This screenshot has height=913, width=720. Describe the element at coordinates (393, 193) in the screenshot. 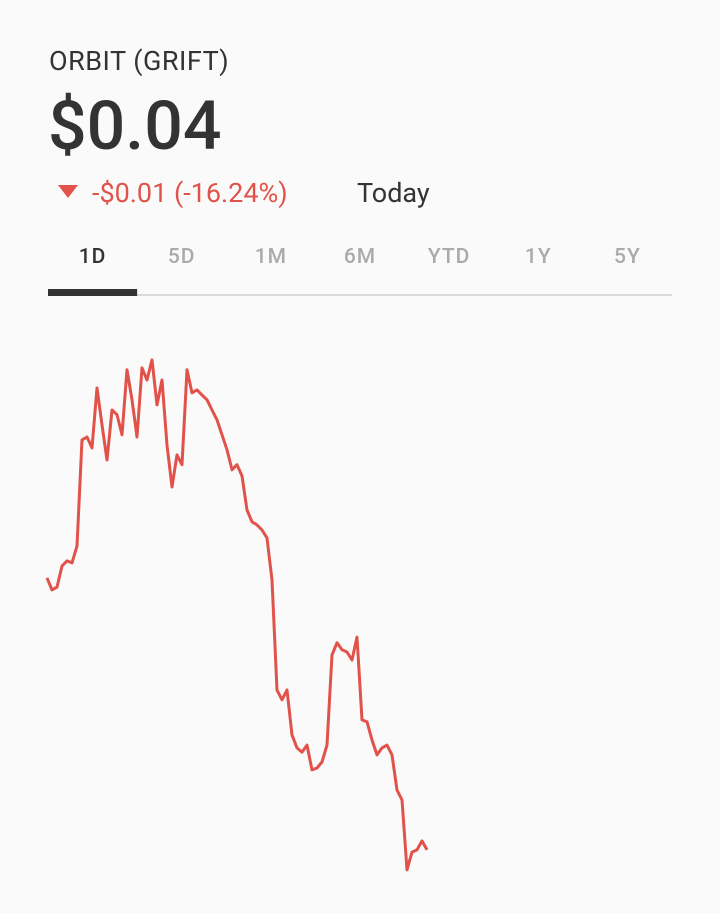

I see `change-period: Today` at that location.